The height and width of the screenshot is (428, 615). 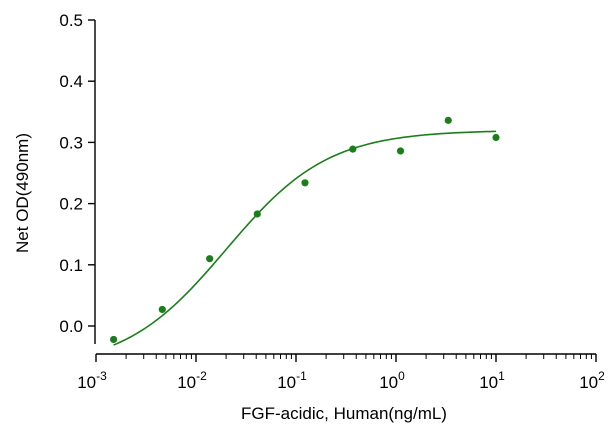 I want to click on x-axis-title: FGF-acidic, Human(ng/mL), so click(x=344, y=413).